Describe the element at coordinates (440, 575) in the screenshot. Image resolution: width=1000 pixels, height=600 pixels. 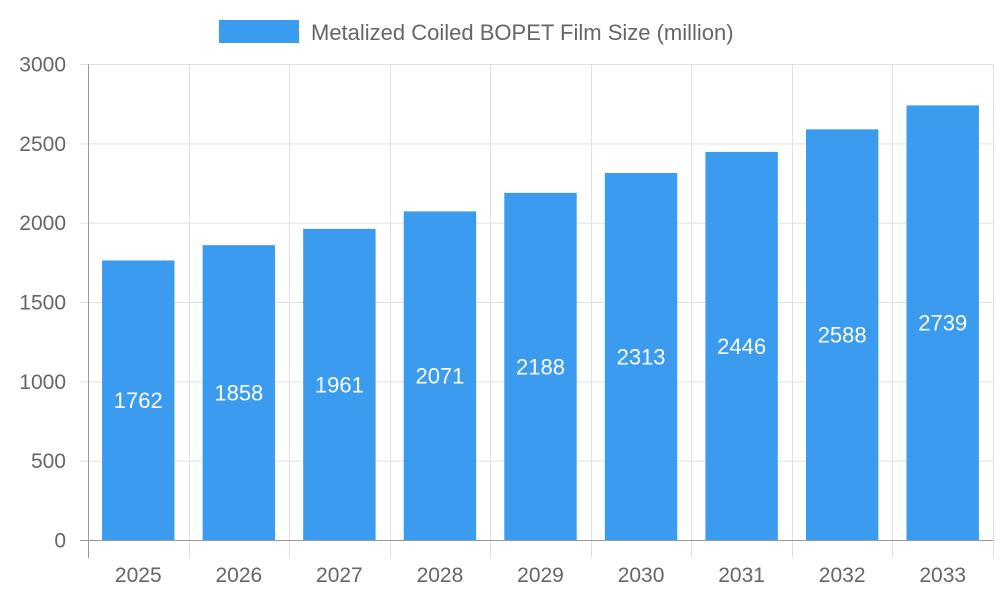
I see `x-tick-label: 2028` at that location.